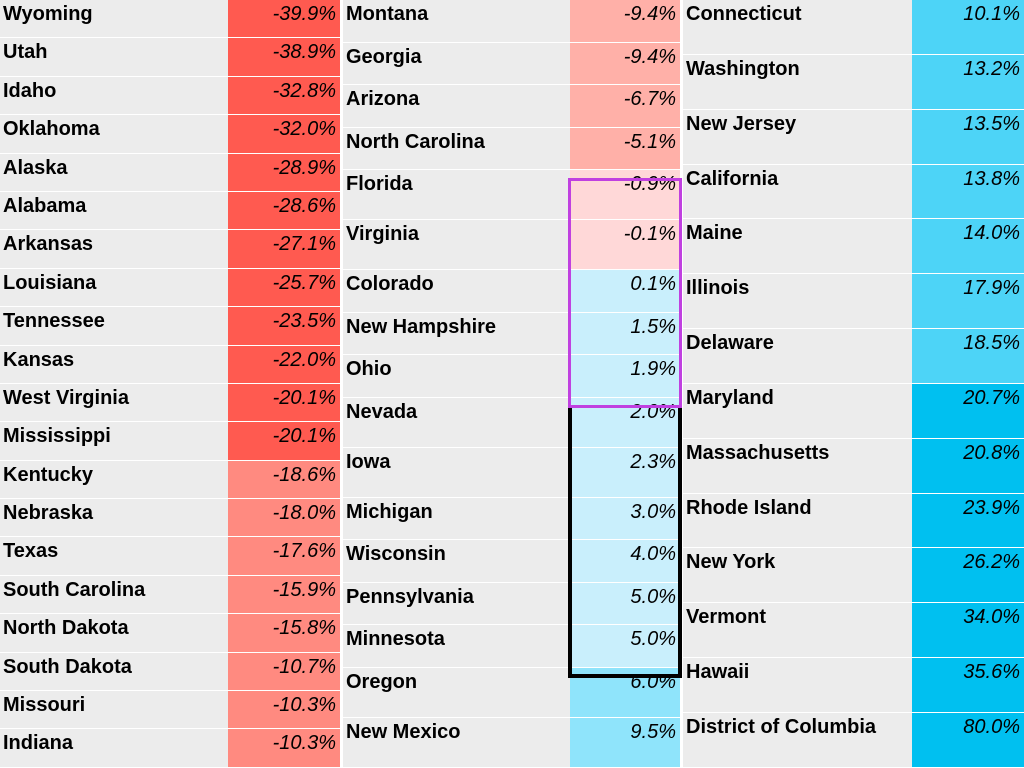 This screenshot has height=768, width=1024. What do you see at coordinates (456, 561) in the screenshot?
I see `state-name: Wisconsin` at bounding box center [456, 561].